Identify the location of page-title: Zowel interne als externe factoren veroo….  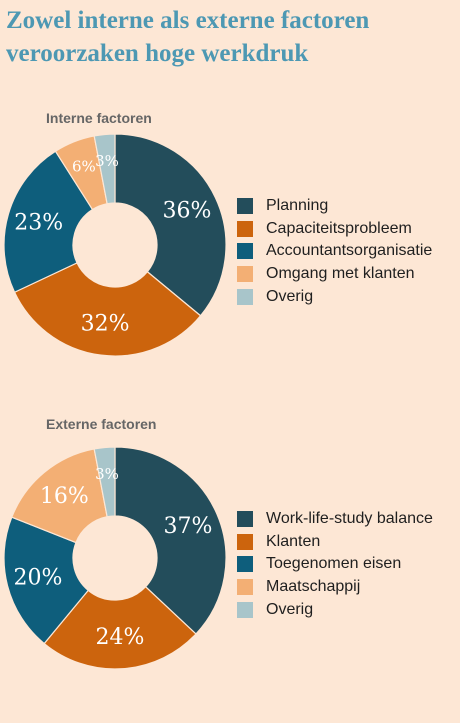
(188, 37).